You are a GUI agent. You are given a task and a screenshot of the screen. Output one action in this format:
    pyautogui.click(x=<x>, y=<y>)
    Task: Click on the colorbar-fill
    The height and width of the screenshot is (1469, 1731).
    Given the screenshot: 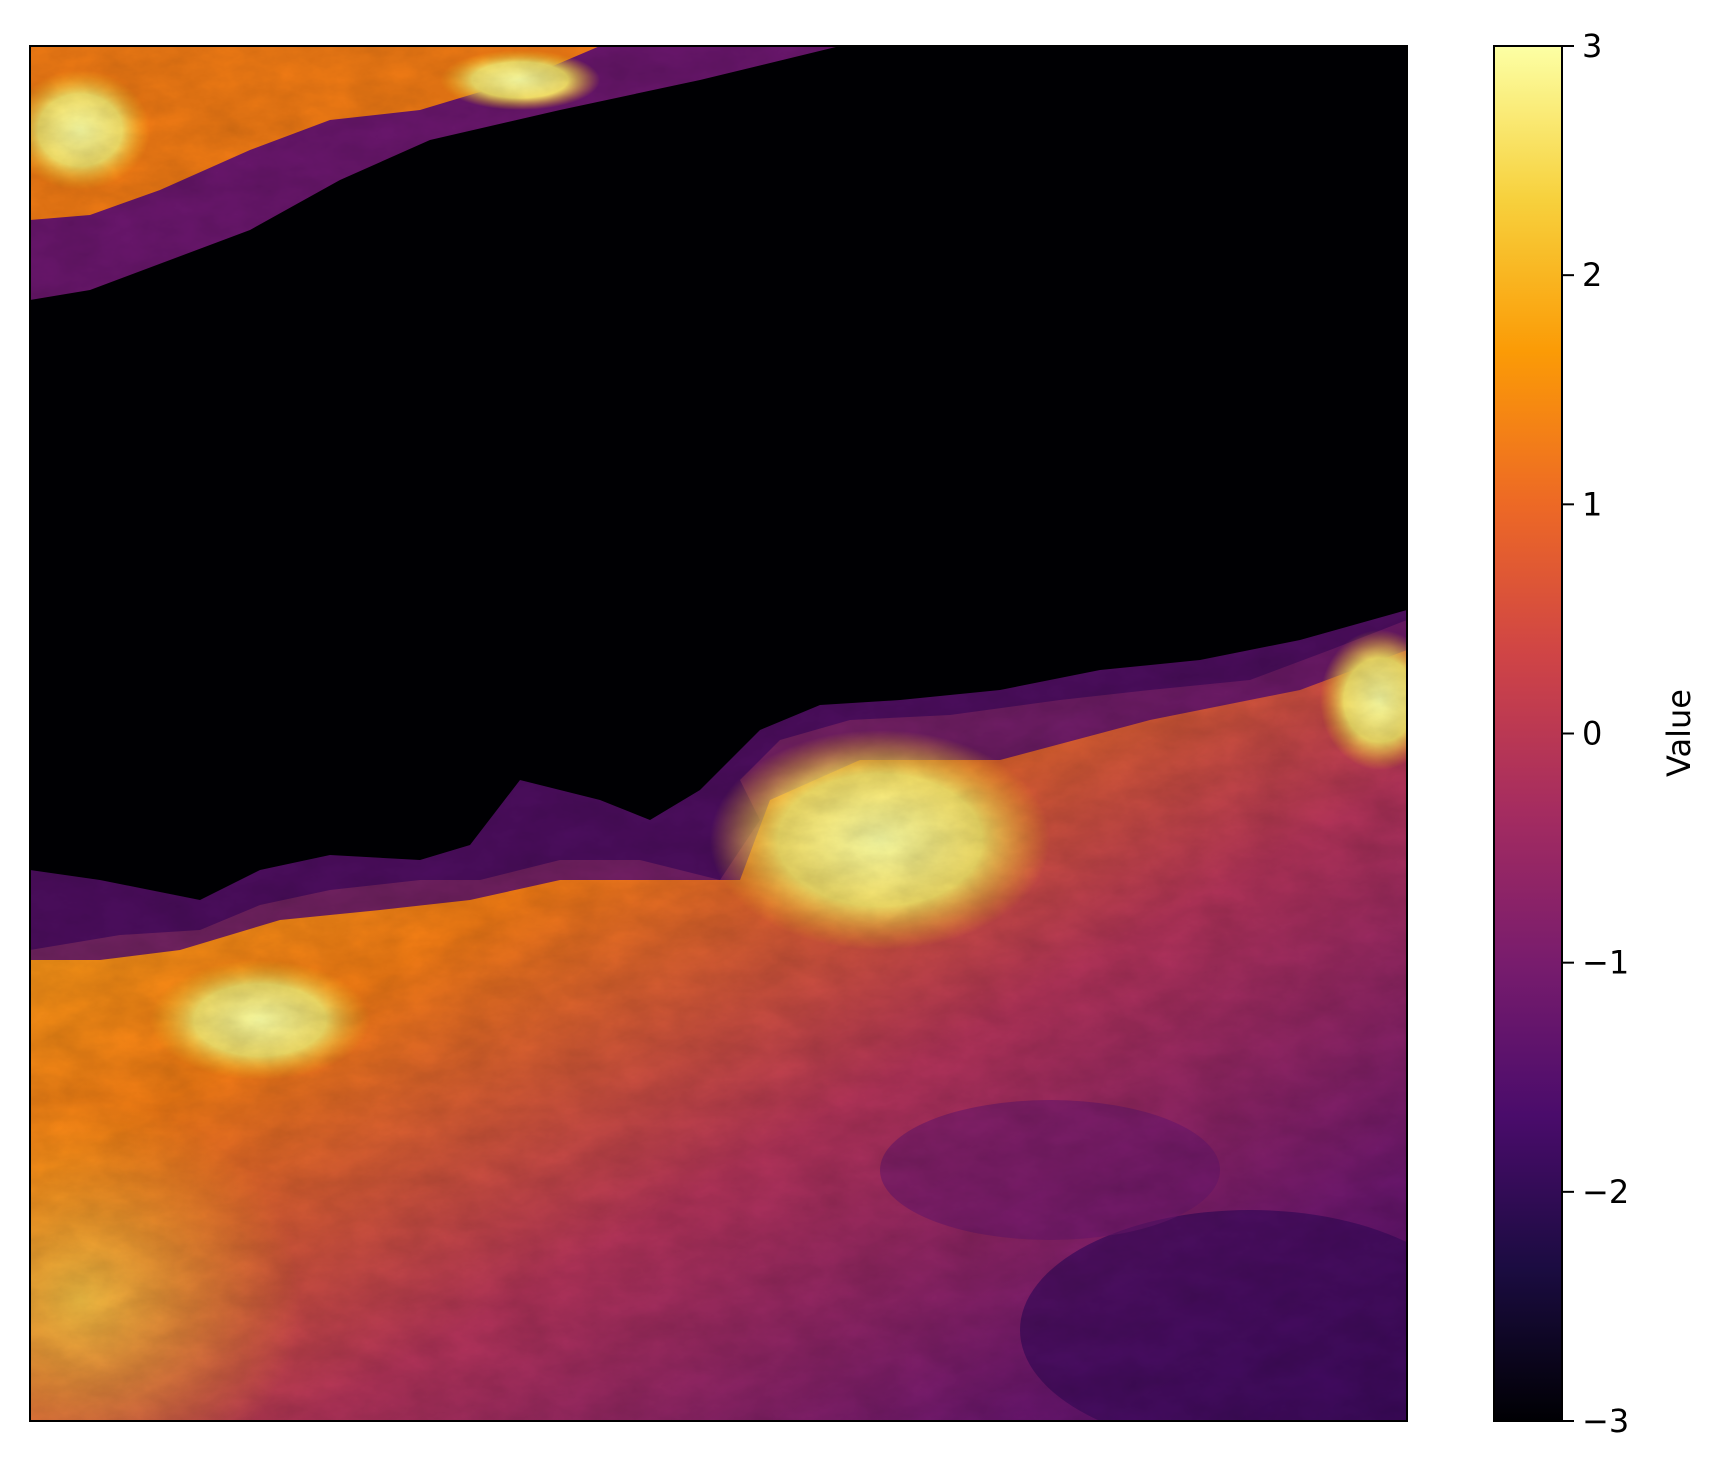 What is the action you would take?
    pyautogui.click(x=1528, y=733)
    